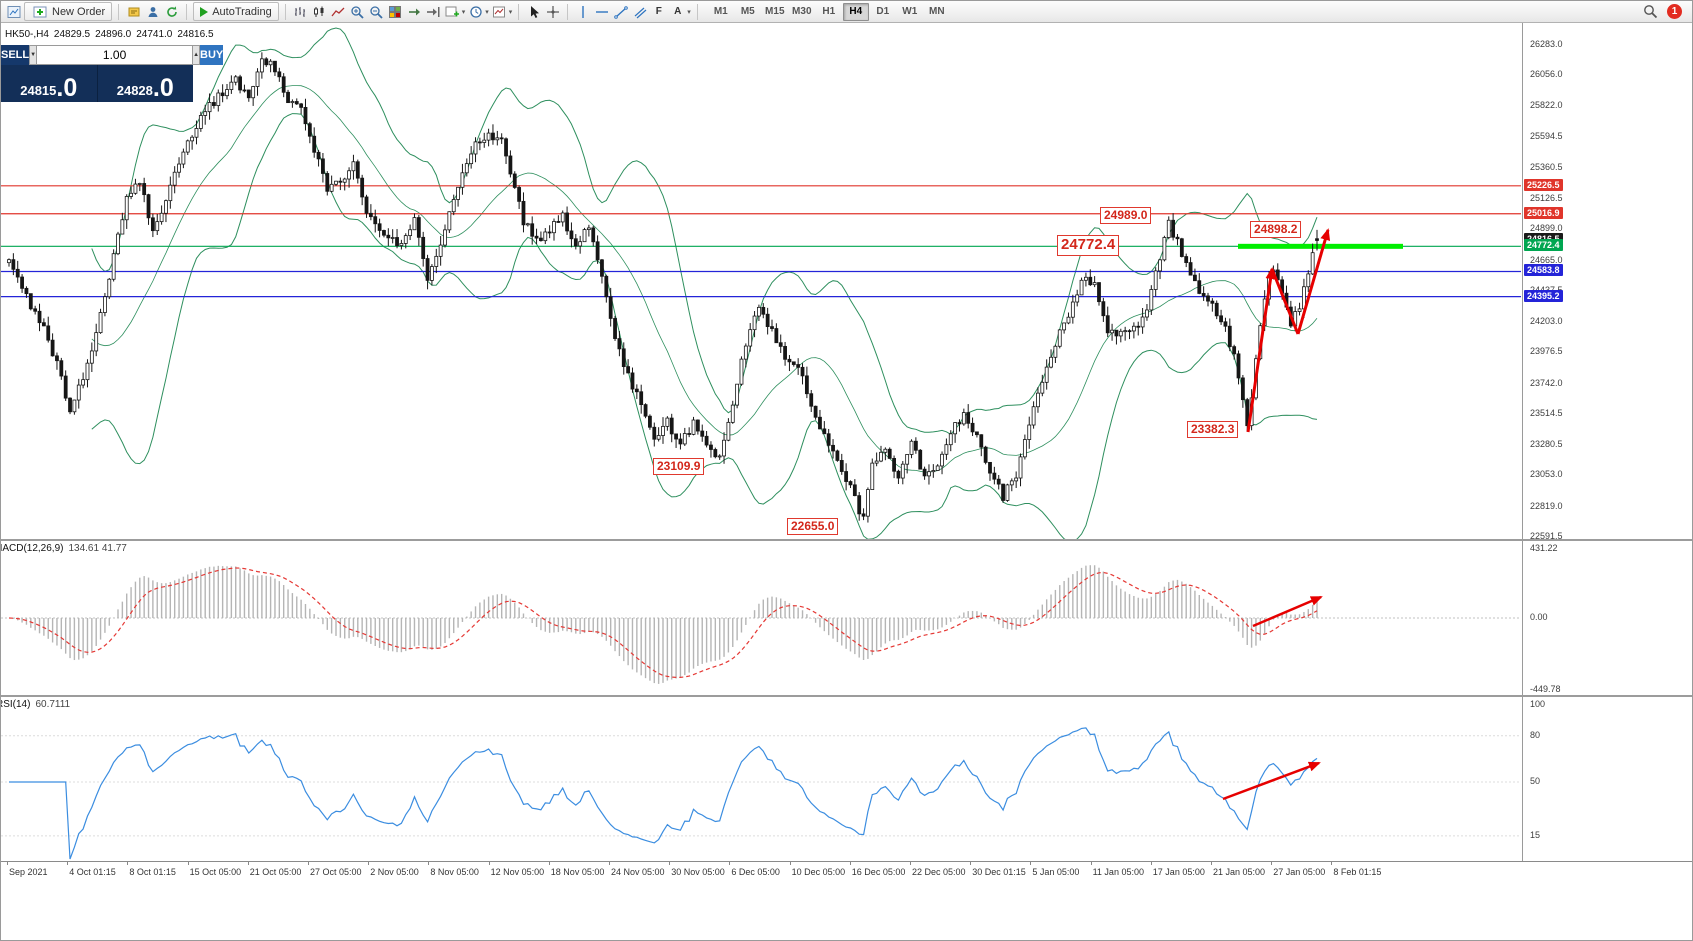 The image size is (1693, 941). I want to click on sell-button: SELL, so click(15, 55).